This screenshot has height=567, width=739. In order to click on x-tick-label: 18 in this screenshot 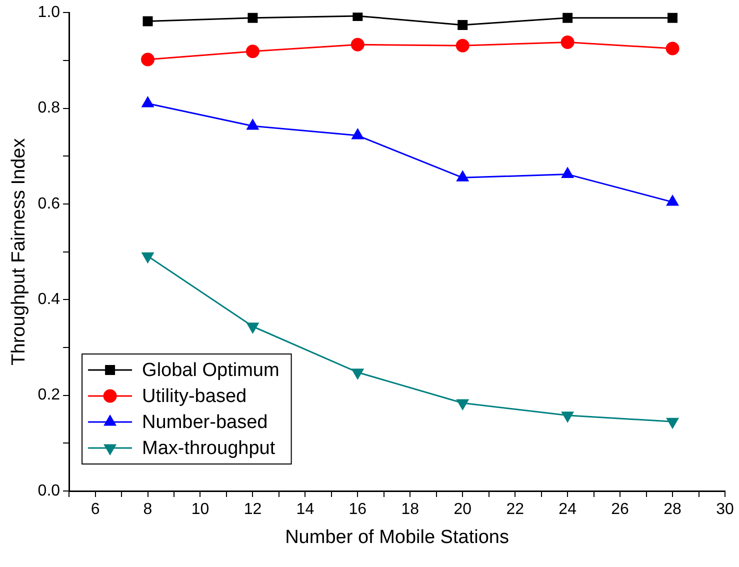, I will do `click(410, 509)`.